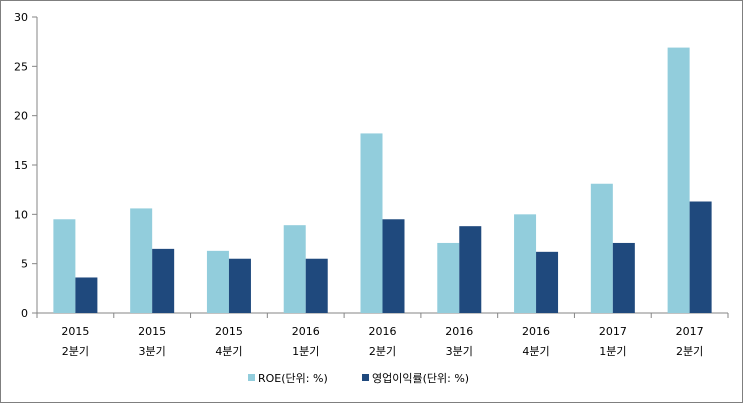 This screenshot has width=743, height=406. What do you see at coordinates (24, 313) in the screenshot?
I see `y-tick-label: 0` at bounding box center [24, 313].